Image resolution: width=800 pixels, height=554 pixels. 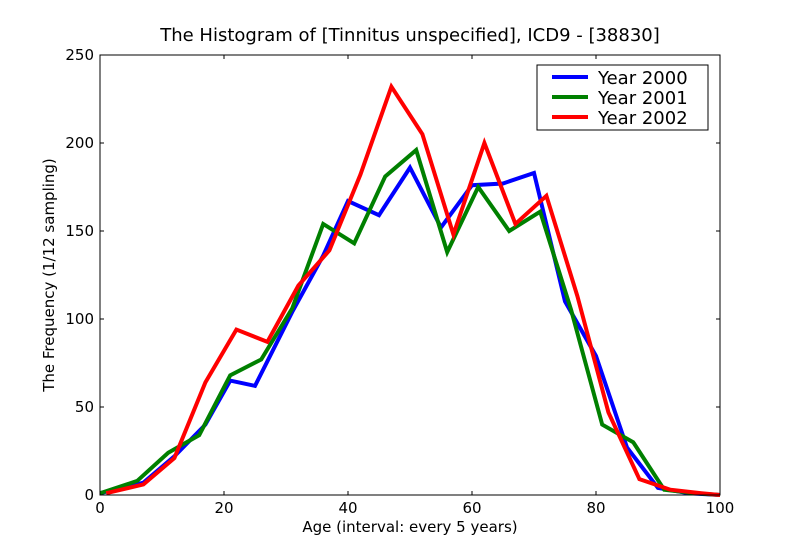 I want to click on x-tick-label: 60, so click(x=471, y=508).